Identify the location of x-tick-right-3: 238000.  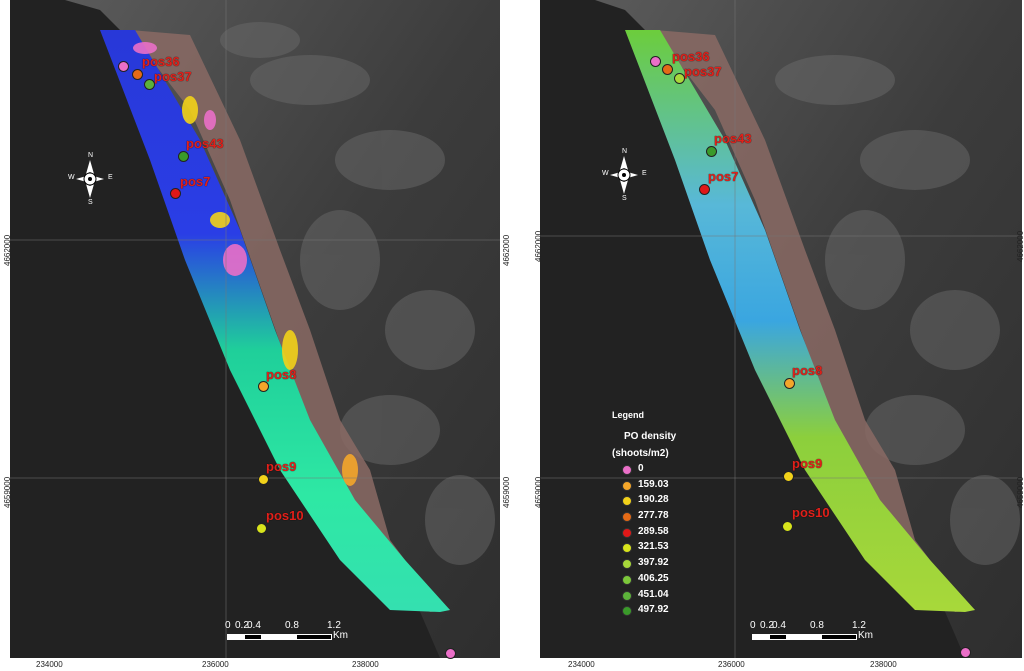
(883, 664).